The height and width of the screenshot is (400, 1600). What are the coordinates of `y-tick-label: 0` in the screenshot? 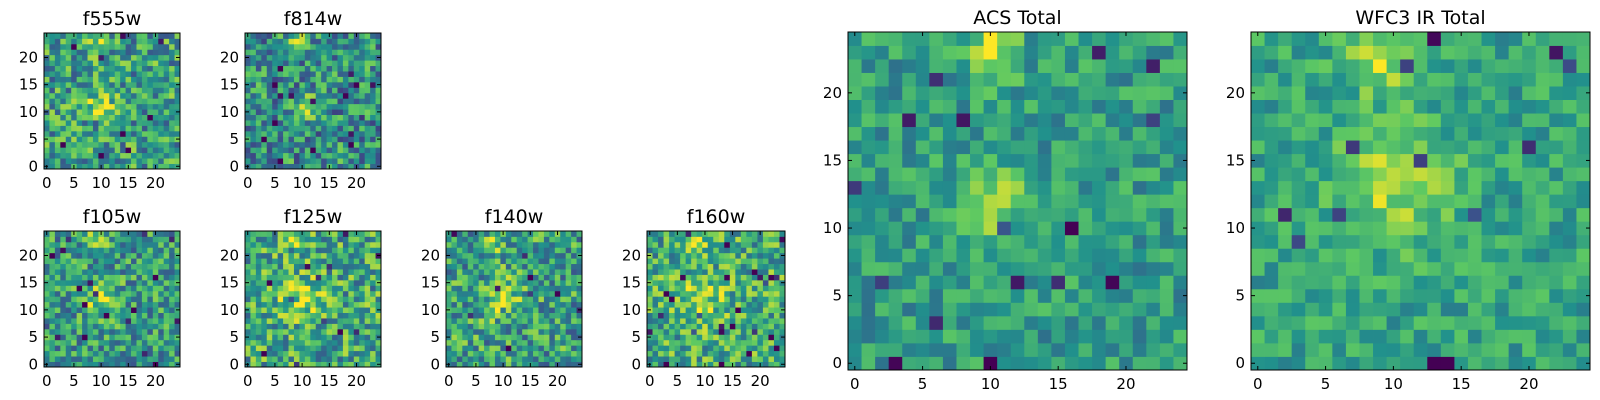 It's located at (234, 166).